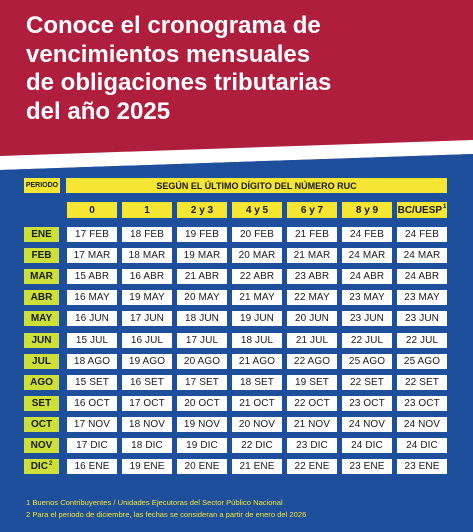 This screenshot has width=473, height=532. What do you see at coordinates (92, 318) in the screenshot?
I see `date-cell: 16 JUN` at bounding box center [92, 318].